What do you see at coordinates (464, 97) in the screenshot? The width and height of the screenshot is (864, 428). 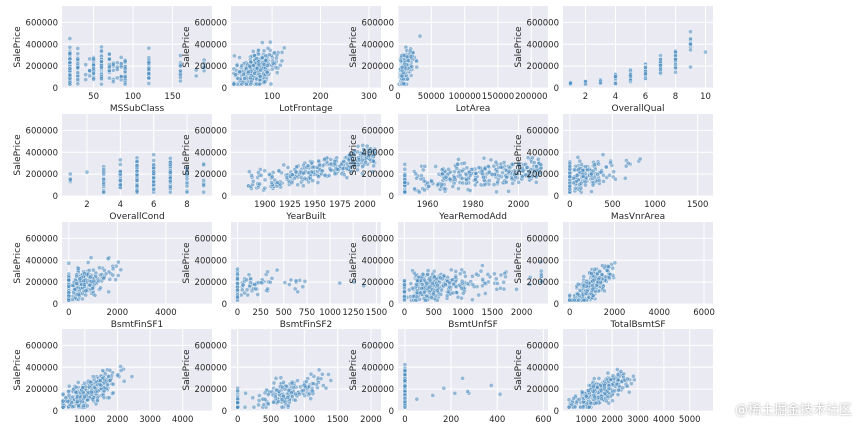 I see `x-tick-label: 100000` at bounding box center [464, 97].